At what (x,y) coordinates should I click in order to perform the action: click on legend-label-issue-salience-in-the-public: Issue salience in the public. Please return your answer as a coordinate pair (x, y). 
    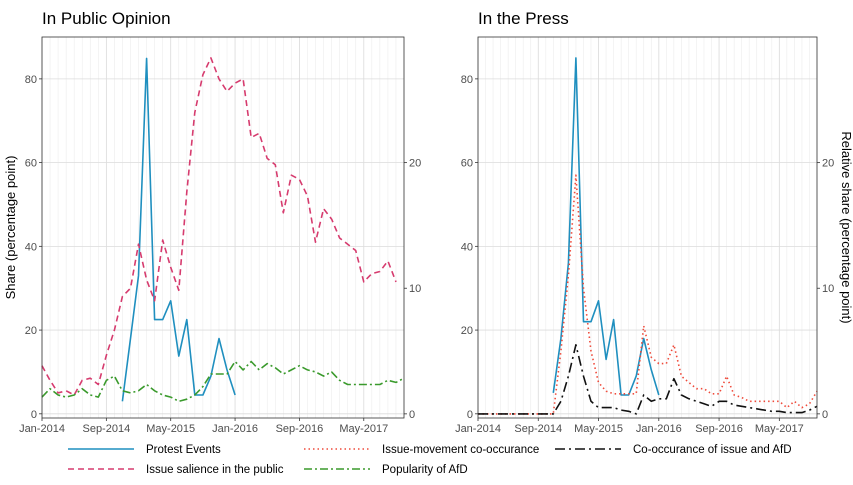
    Looking at the image, I should click on (215, 470).